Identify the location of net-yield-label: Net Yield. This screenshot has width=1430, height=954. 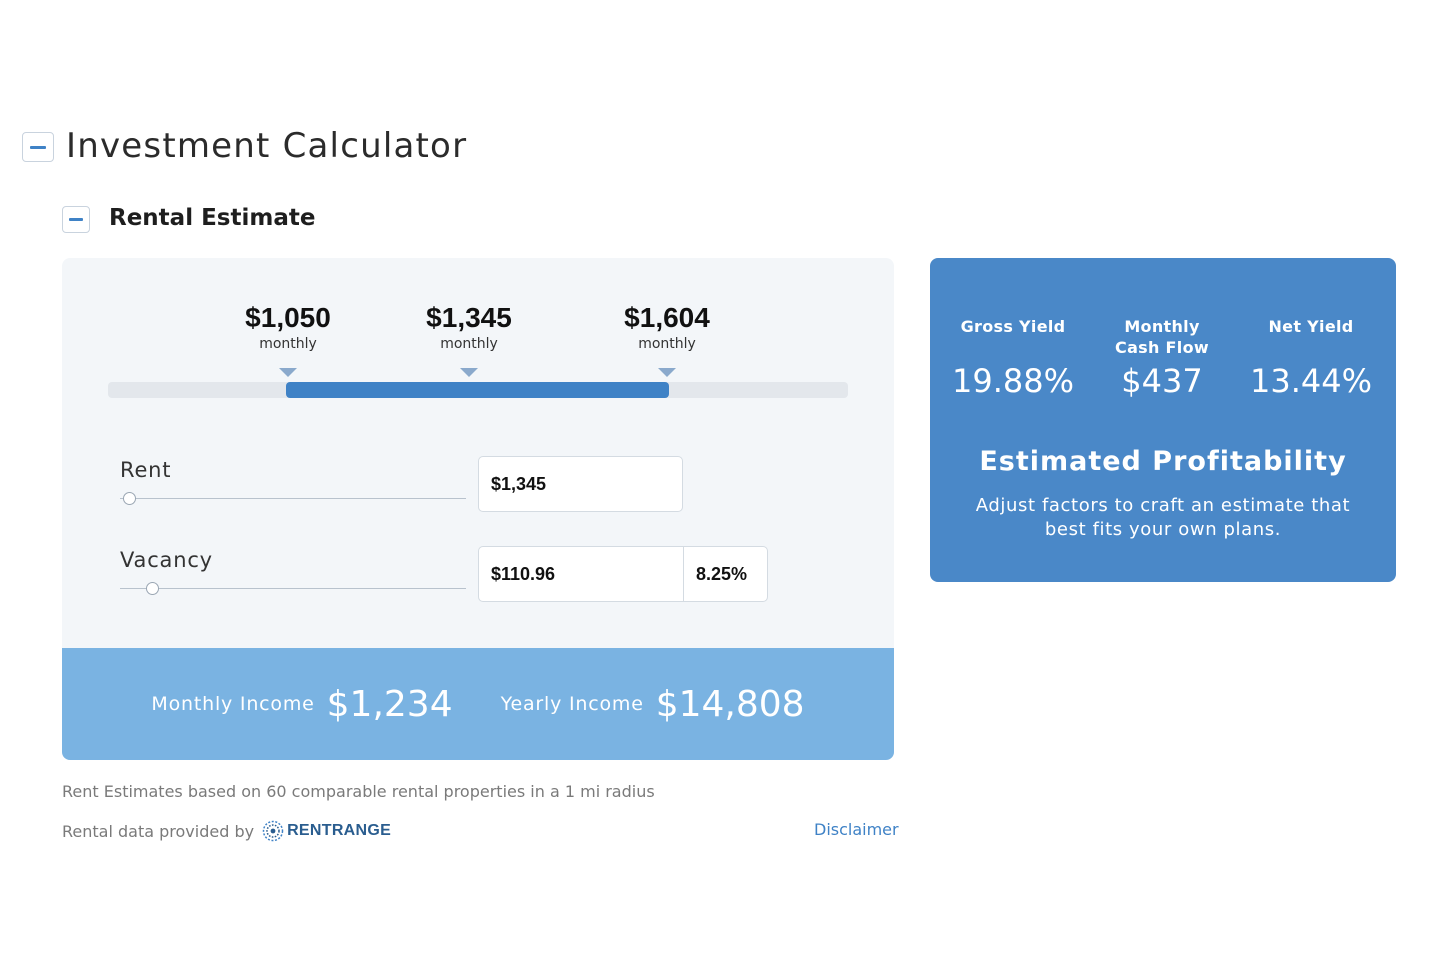
(1311, 326).